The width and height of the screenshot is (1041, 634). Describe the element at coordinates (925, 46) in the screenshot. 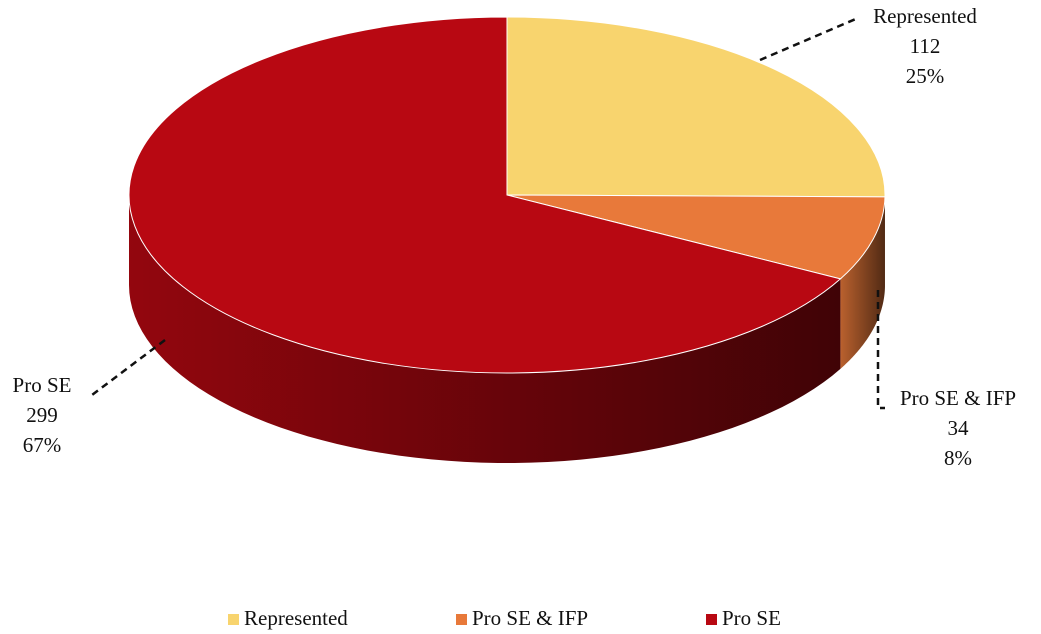

I see `data-label-value: 112` at that location.